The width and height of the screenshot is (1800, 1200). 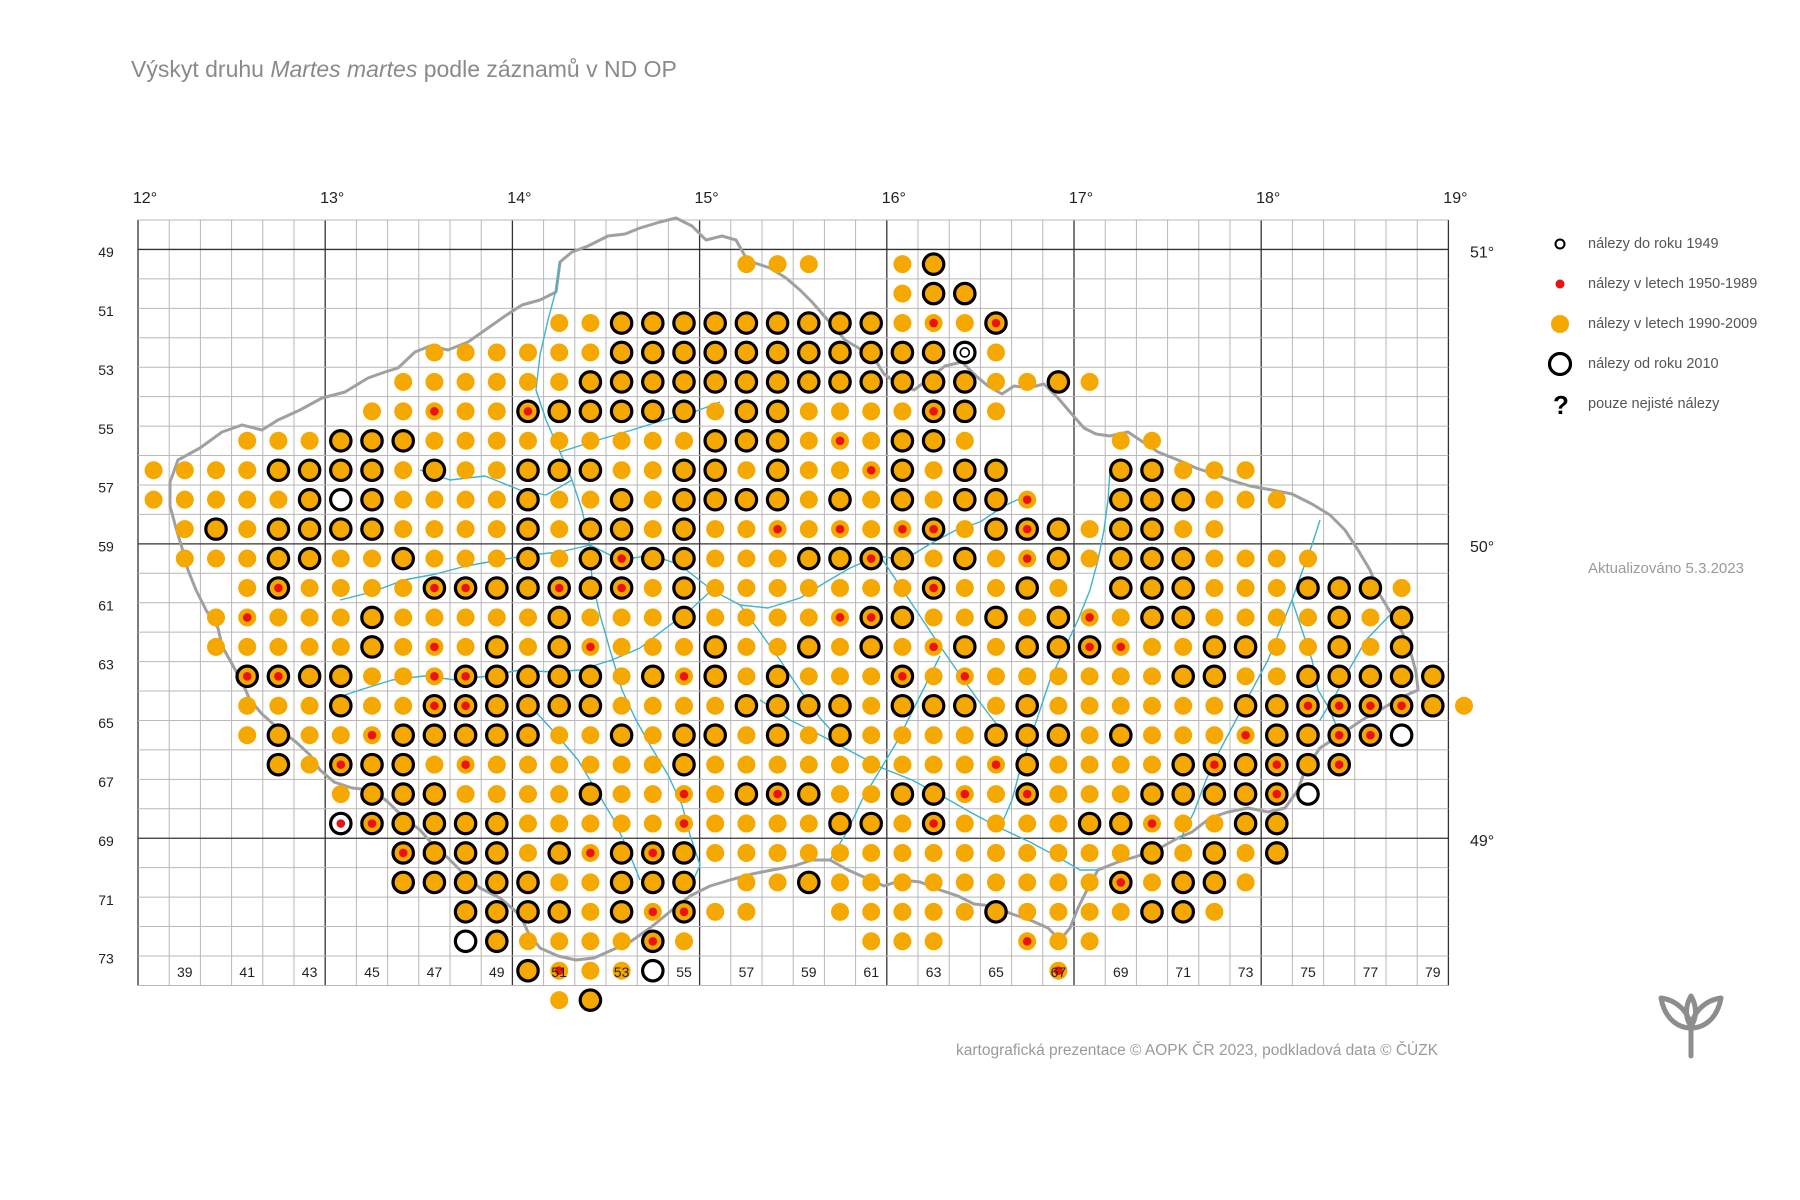 What do you see at coordinates (1654, 404) in the screenshot?
I see `legend-label-uncertain: pouze nejisté nálezy` at bounding box center [1654, 404].